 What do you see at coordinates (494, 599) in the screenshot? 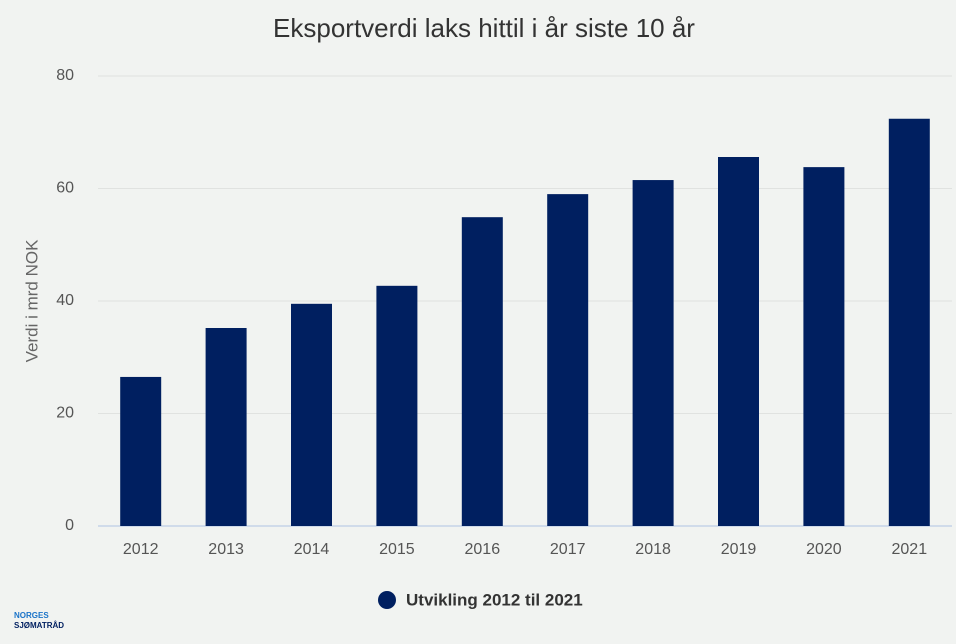
I see `legend-label: Utvikling 2012 til 2021` at bounding box center [494, 599].